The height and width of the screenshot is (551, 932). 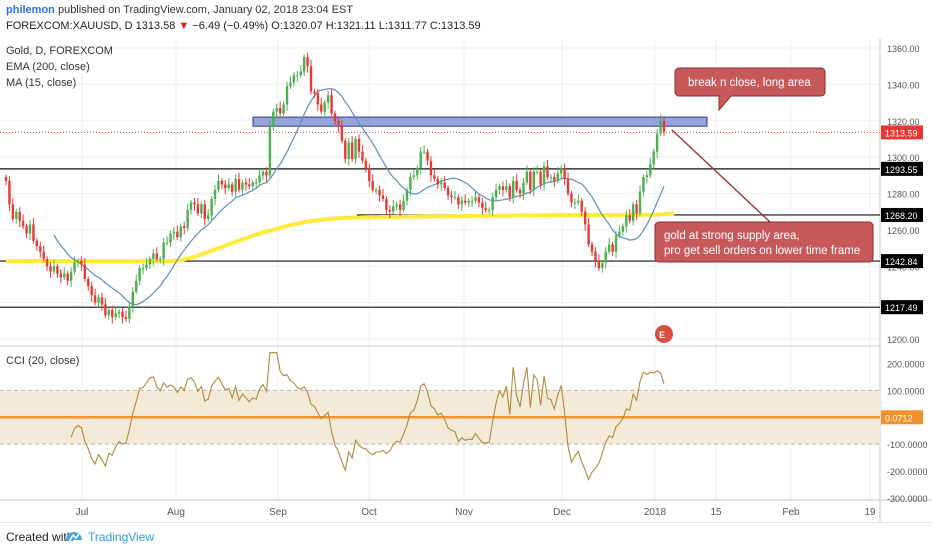 What do you see at coordinates (907, 499) in the screenshot?
I see `cci-tick-label: -300.0000` at bounding box center [907, 499].